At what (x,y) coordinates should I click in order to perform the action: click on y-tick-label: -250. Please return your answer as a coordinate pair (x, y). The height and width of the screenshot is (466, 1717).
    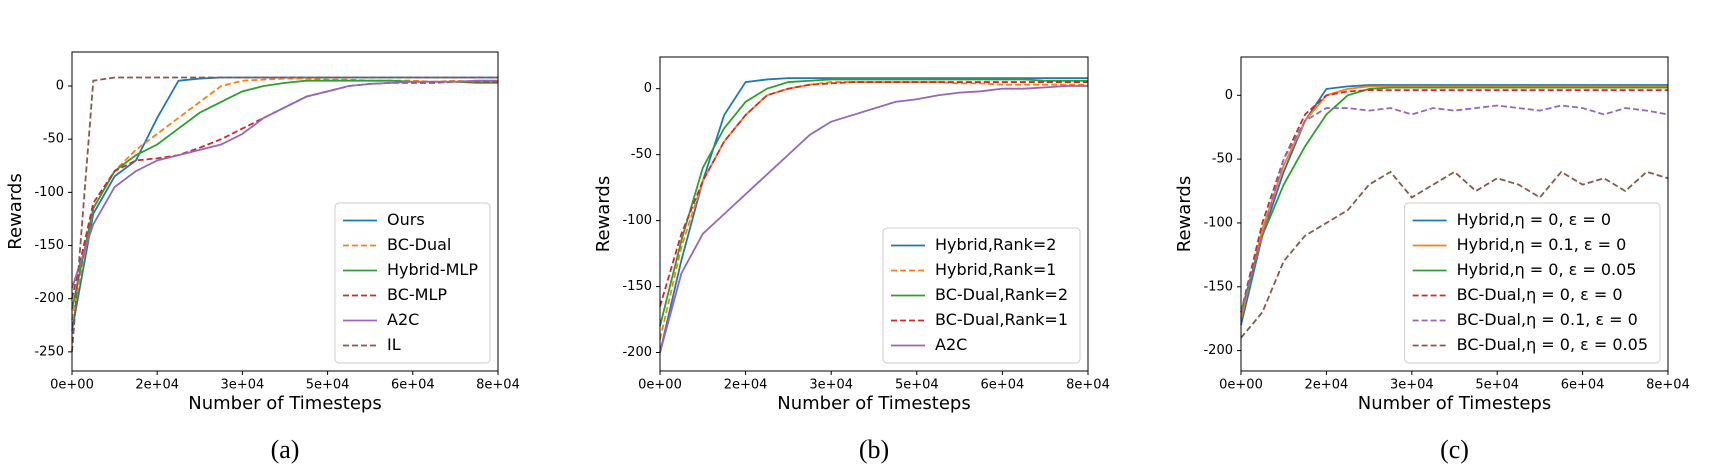
    Looking at the image, I should click on (49, 351).